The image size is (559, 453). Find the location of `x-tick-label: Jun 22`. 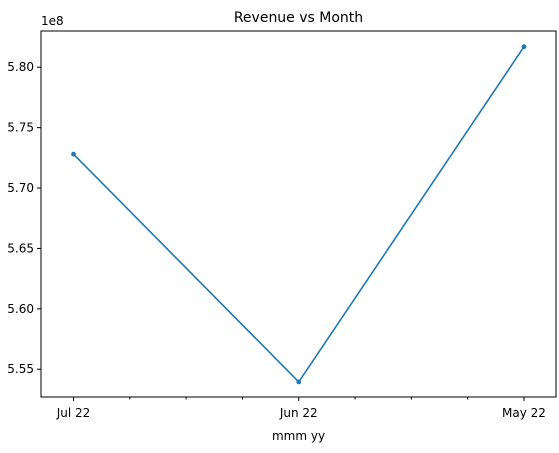

x-tick-label: Jun 22 is located at coordinates (298, 413).